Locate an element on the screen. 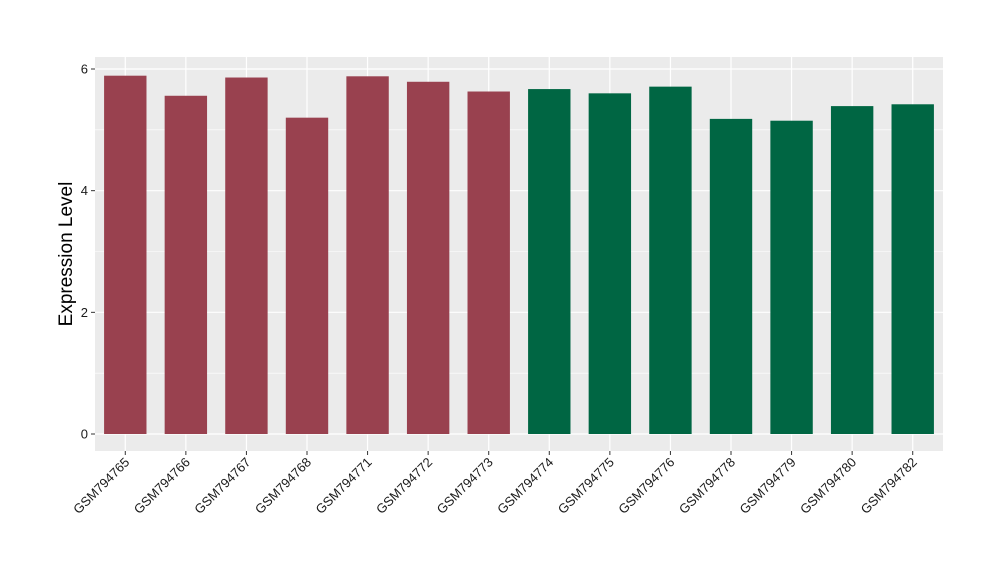 This screenshot has width=1000, height=580. bar-GSM794765 is located at coordinates (125, 255).